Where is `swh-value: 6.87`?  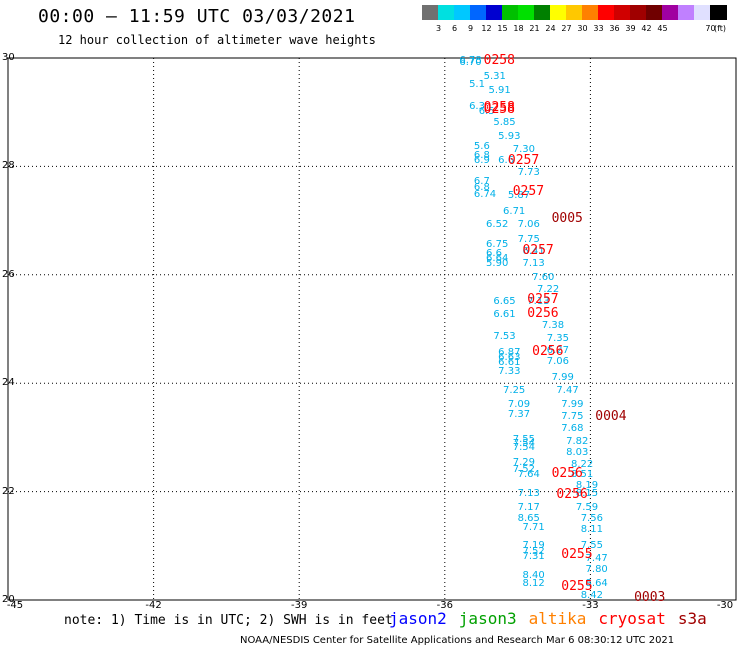
swh-value: 6.87 is located at coordinates (509, 353).